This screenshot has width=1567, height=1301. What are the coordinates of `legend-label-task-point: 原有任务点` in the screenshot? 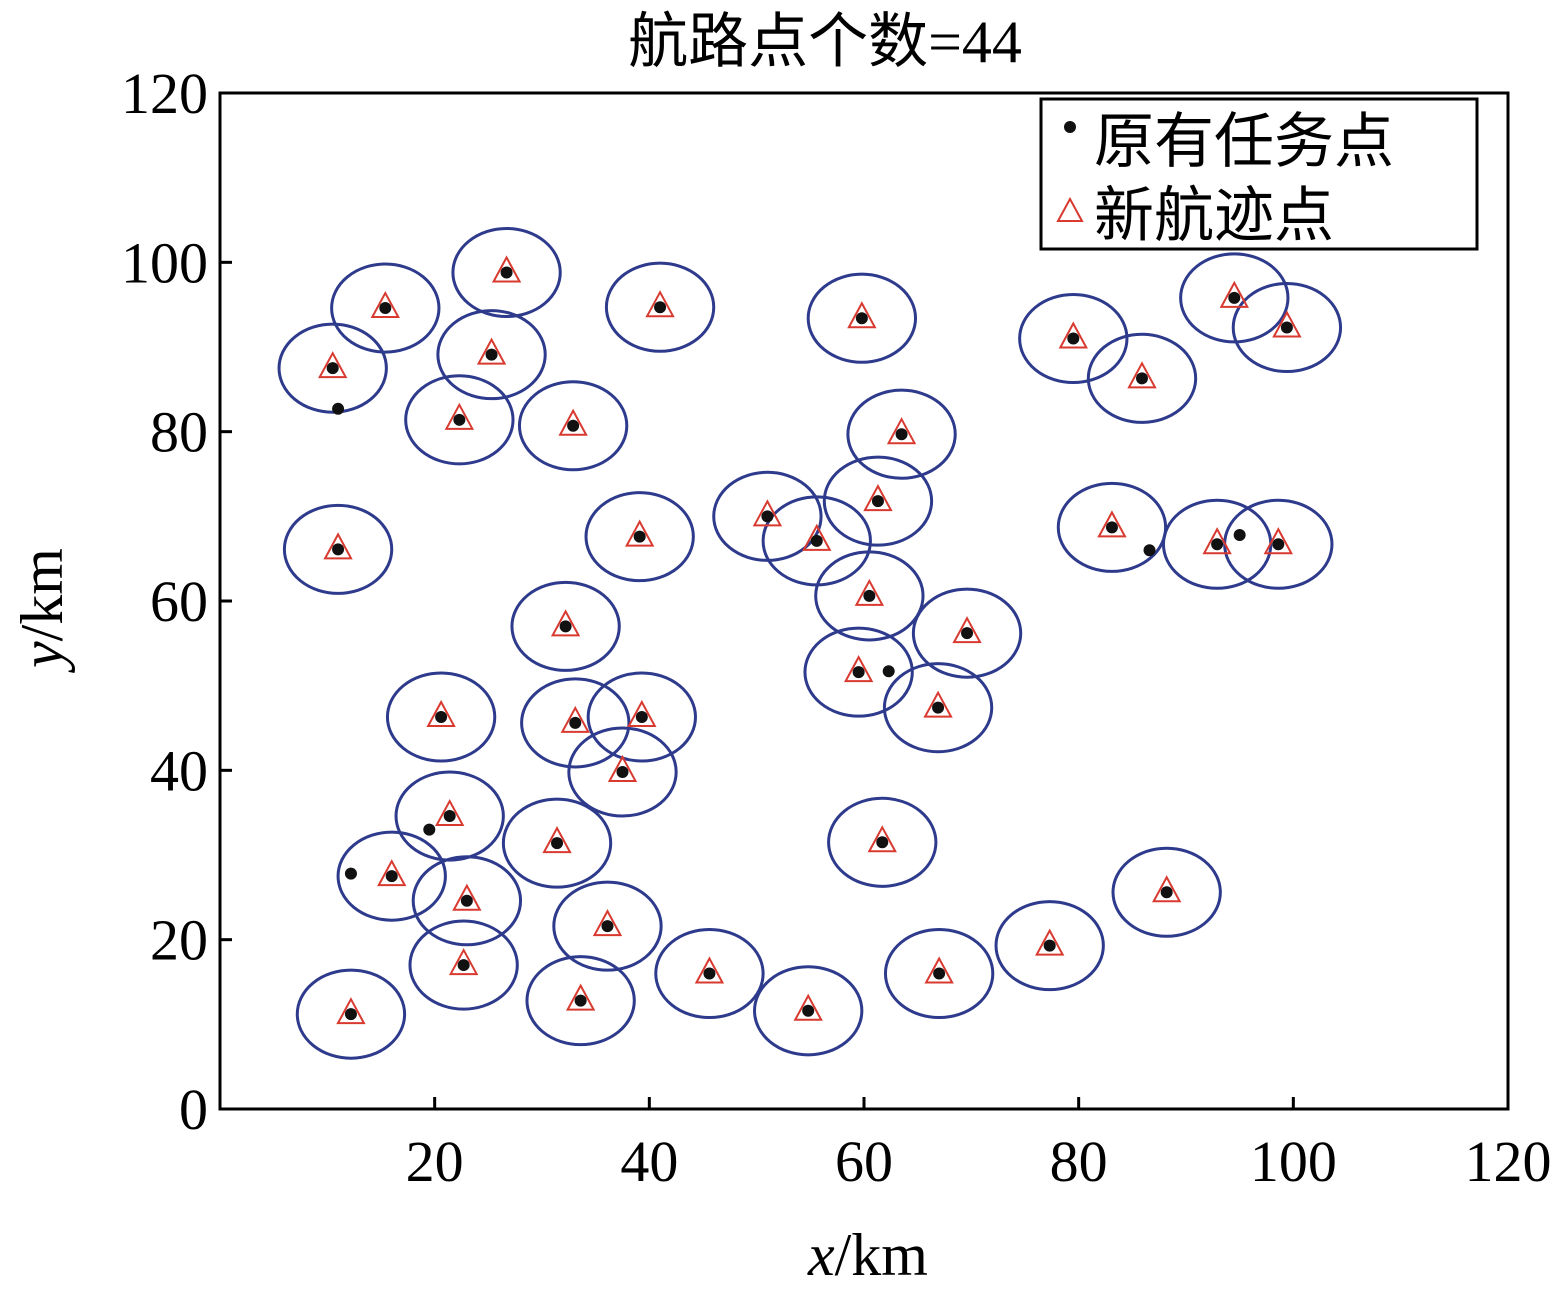 It's located at (1244, 142).